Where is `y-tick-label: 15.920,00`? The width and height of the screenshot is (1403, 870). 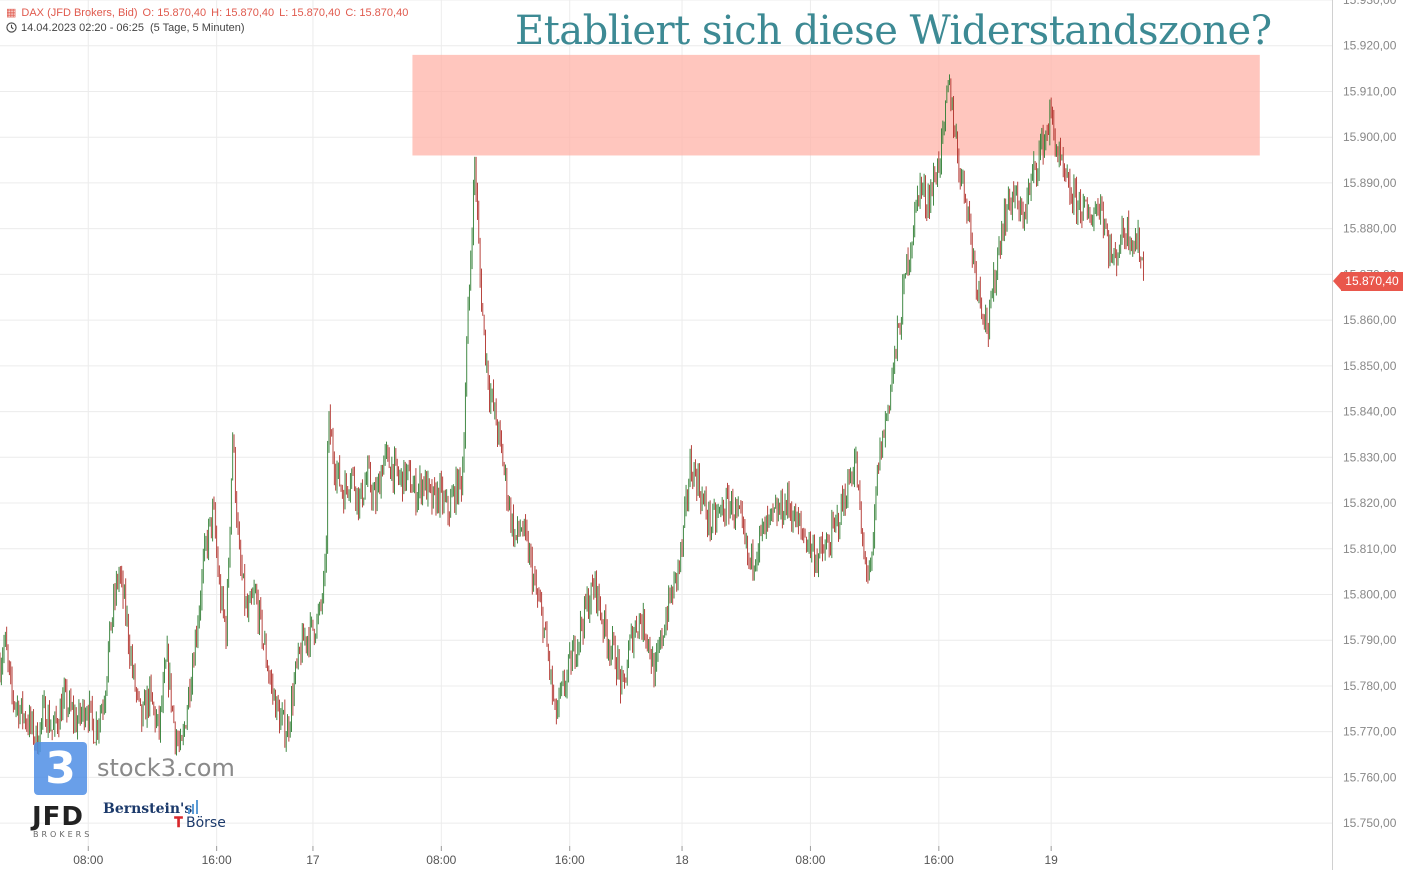
y-tick-label: 15.920,00 is located at coordinates (1370, 46).